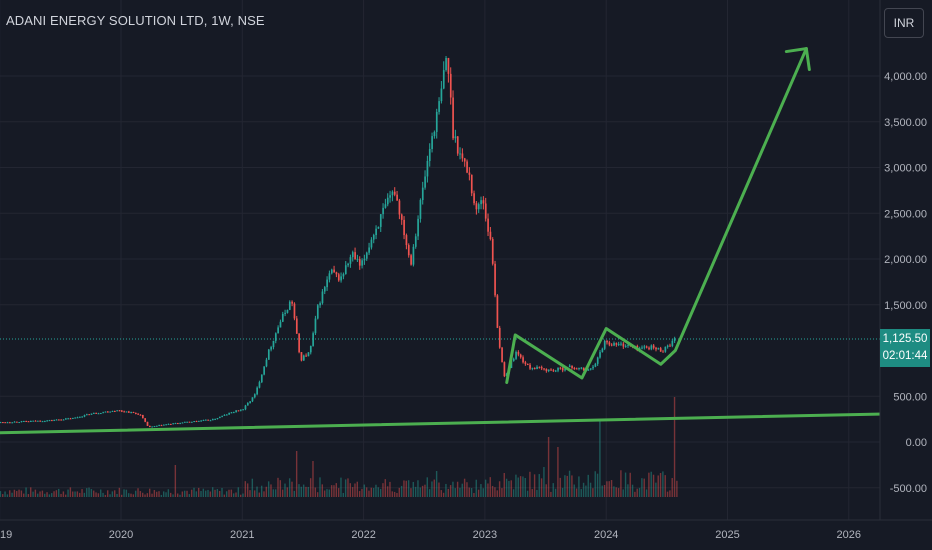 This screenshot has height=550, width=932. Describe the element at coordinates (466, 534) in the screenshot. I see `time-axis: 19 2020 2021 2022 2023 2024 2025 2026` at that location.